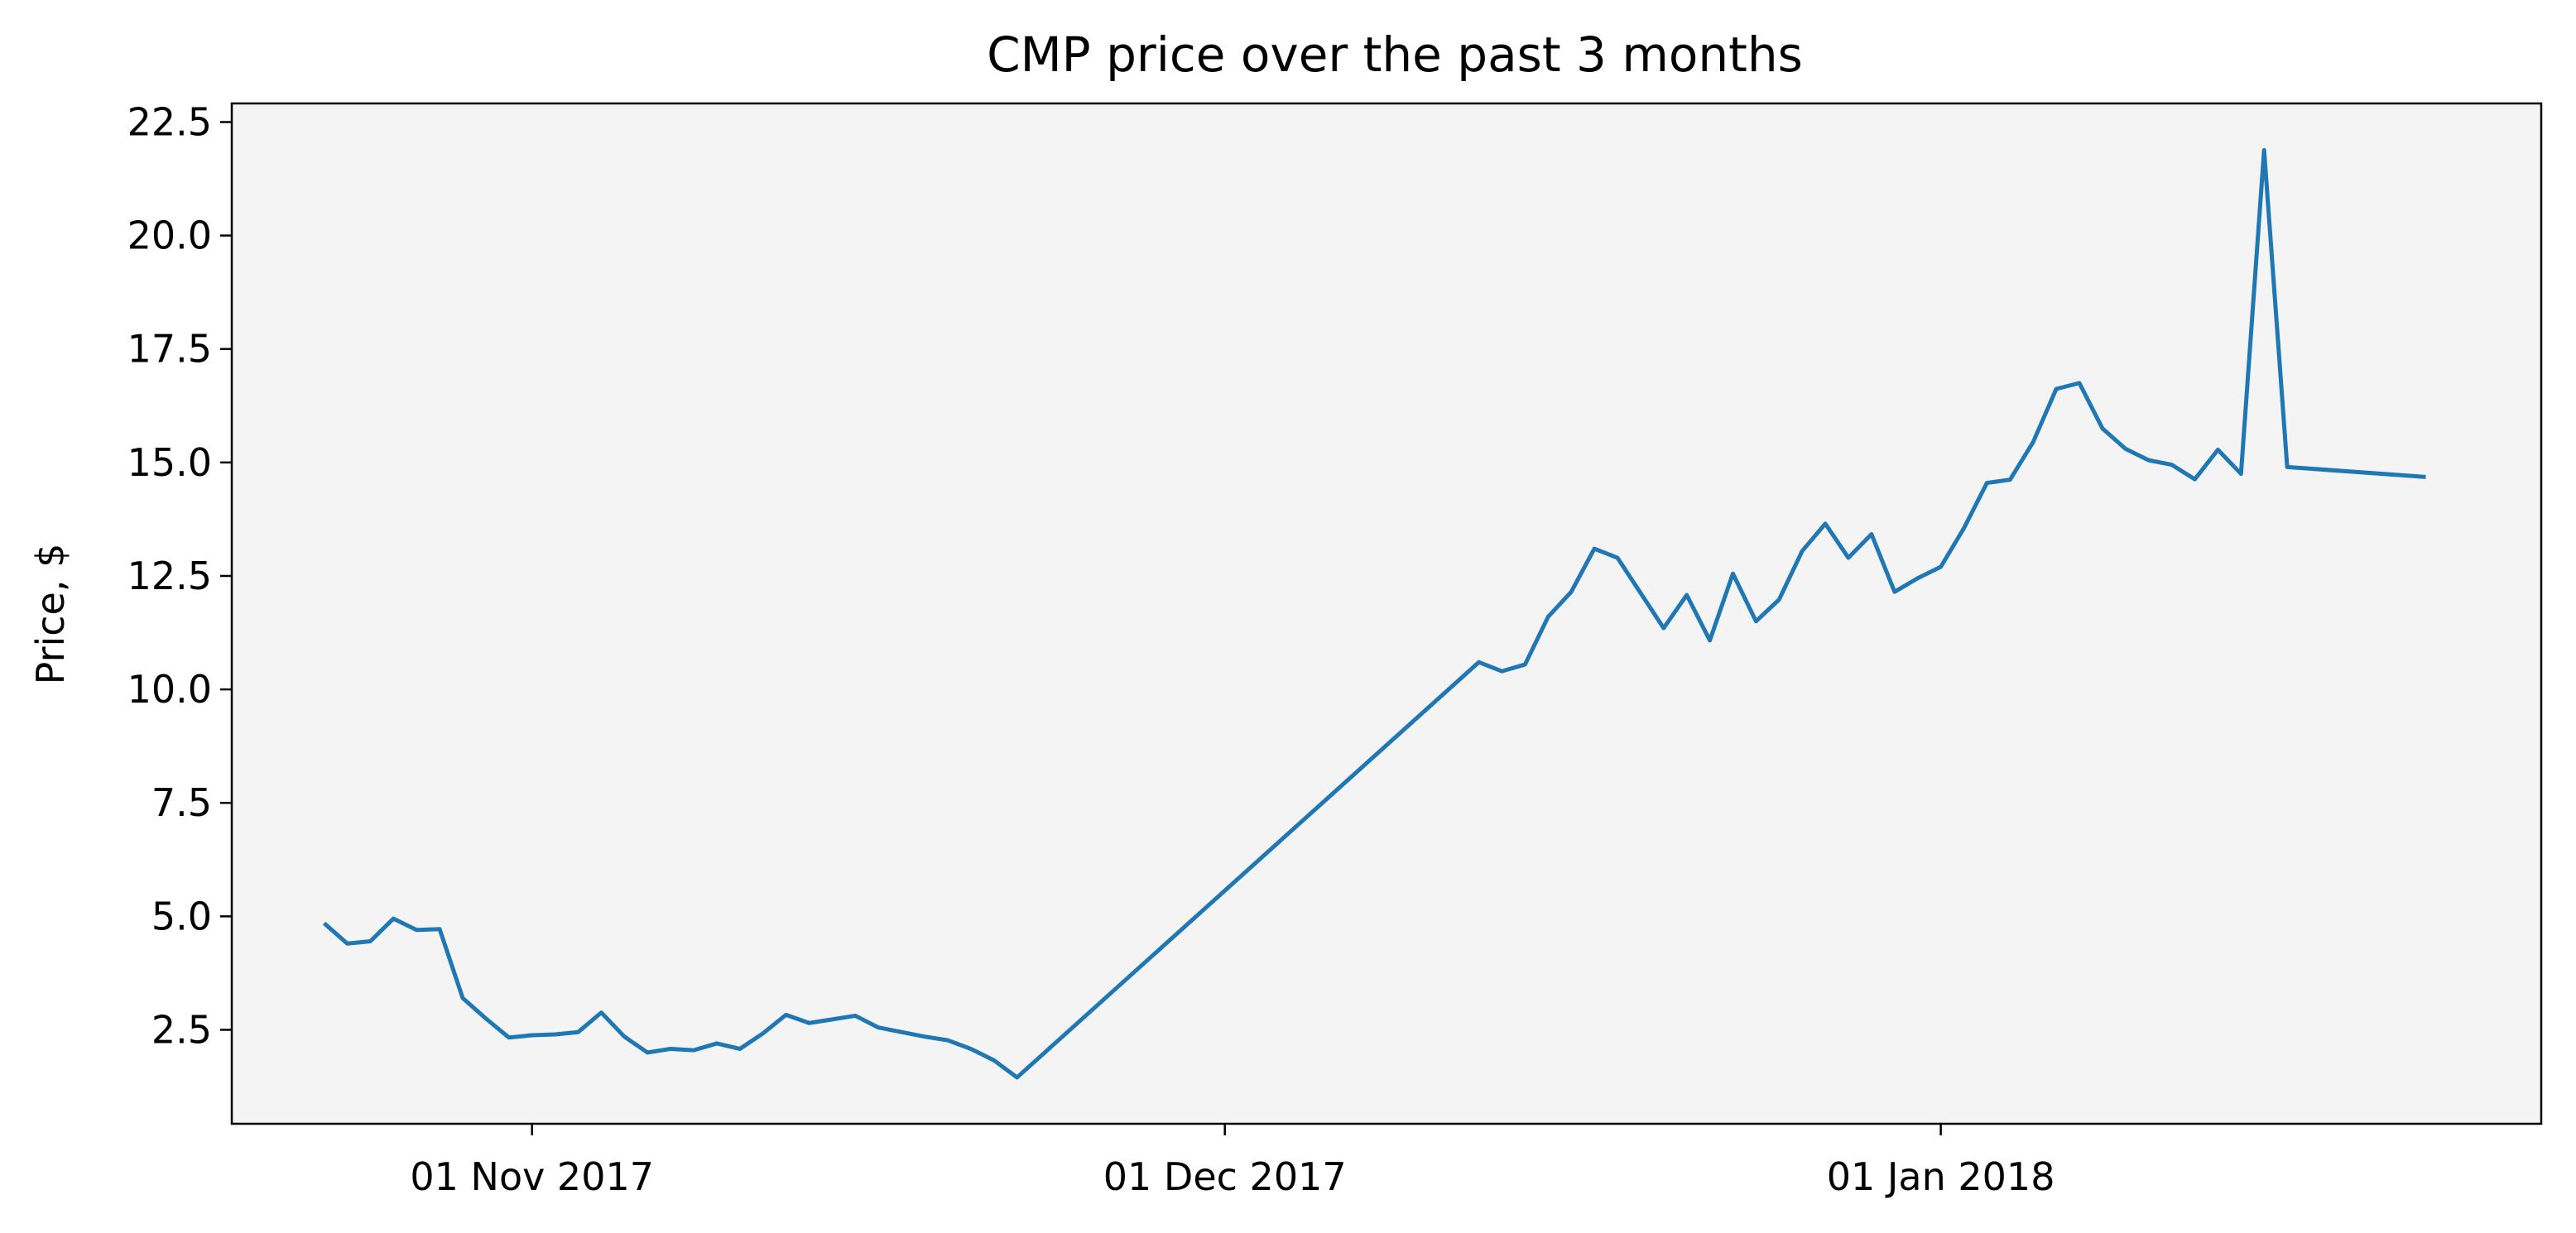  Describe the element at coordinates (532, 1176) in the screenshot. I see `x-tick-label: 01 Nov 2017` at that location.